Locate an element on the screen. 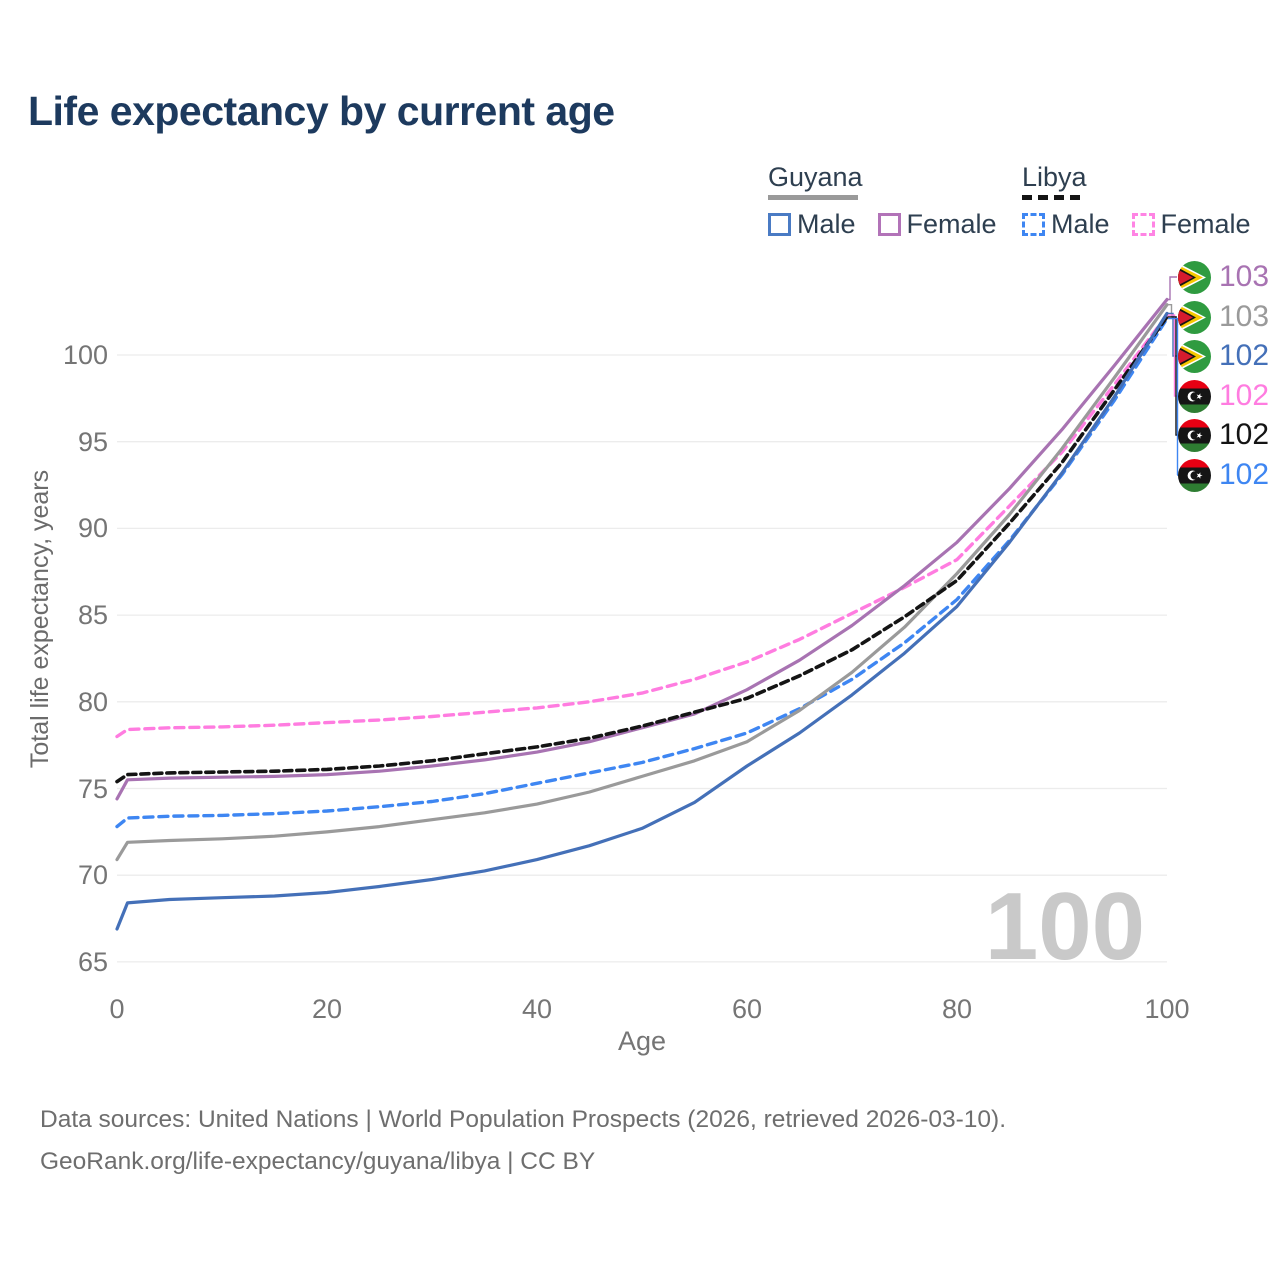 The width and height of the screenshot is (1280, 1280). end-label-value-libya-female: 102 is located at coordinates (1244, 395).